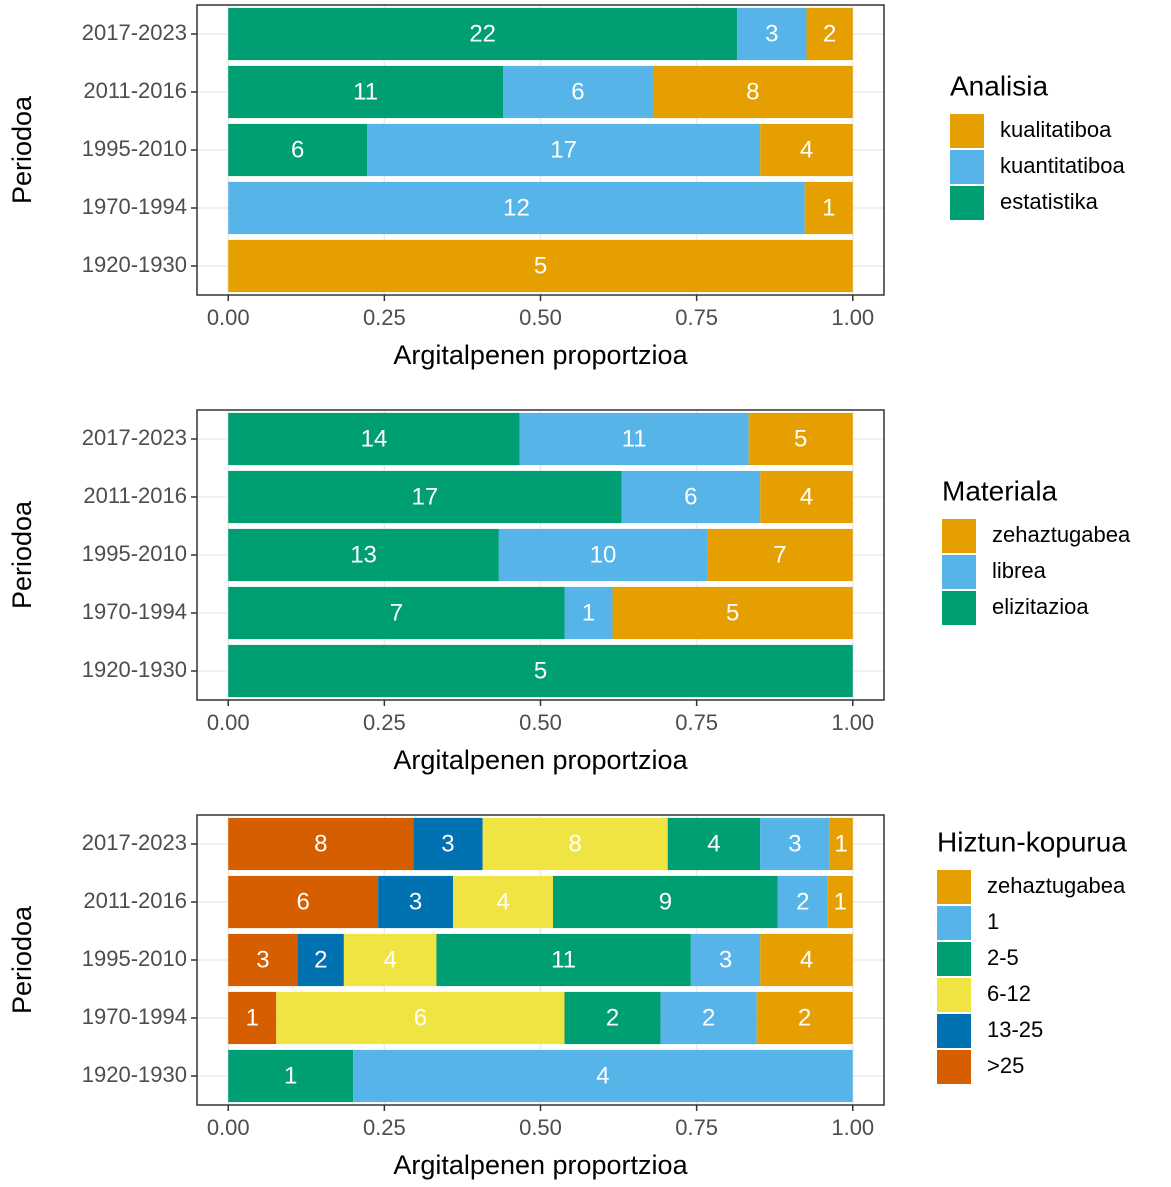 The height and width of the screenshot is (1187, 1171). I want to click on legend-label: librea, so click(1019, 570).